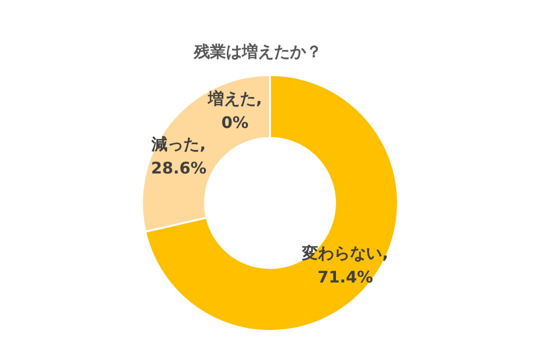 This screenshot has width=544, height=362. What do you see at coordinates (235, 98) in the screenshot?
I see `category-label: 増えた,` at bounding box center [235, 98].